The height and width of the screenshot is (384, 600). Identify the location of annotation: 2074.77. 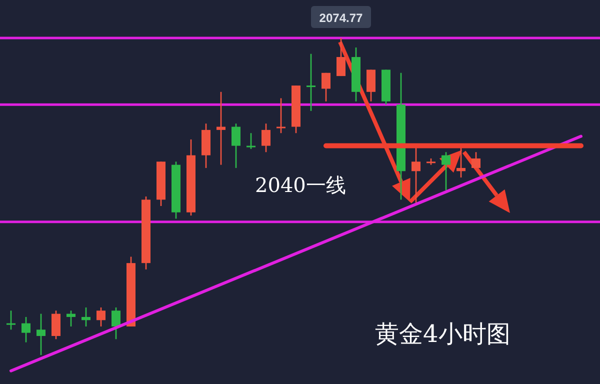
(341, 18).